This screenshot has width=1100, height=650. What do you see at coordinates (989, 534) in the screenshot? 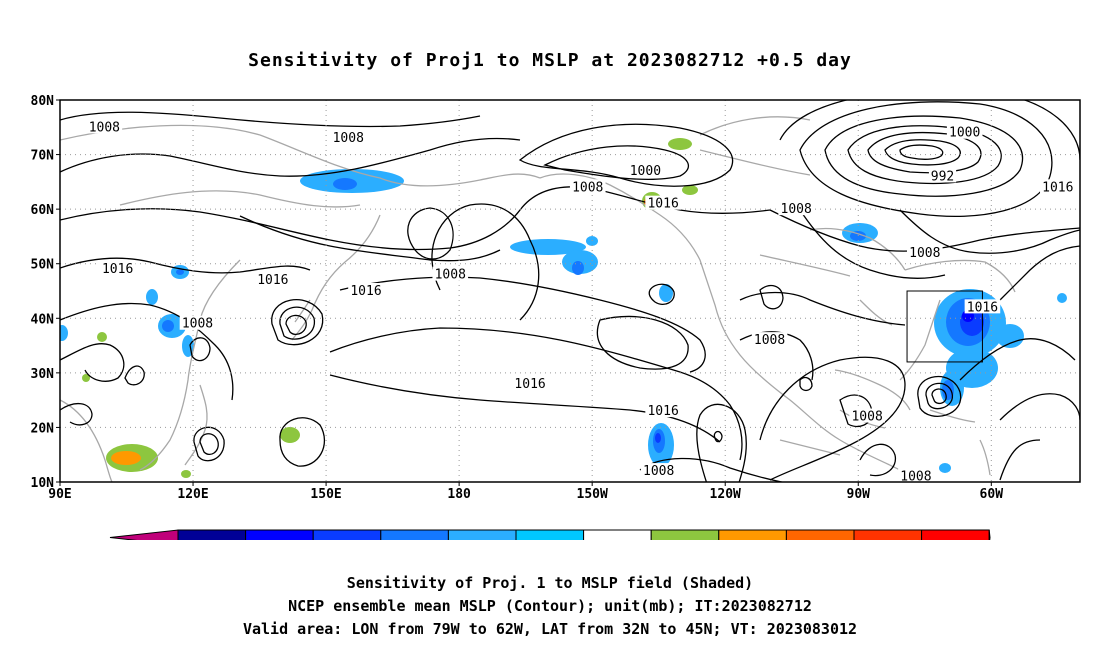
I see `colorbar-high-cap` at bounding box center [989, 534].